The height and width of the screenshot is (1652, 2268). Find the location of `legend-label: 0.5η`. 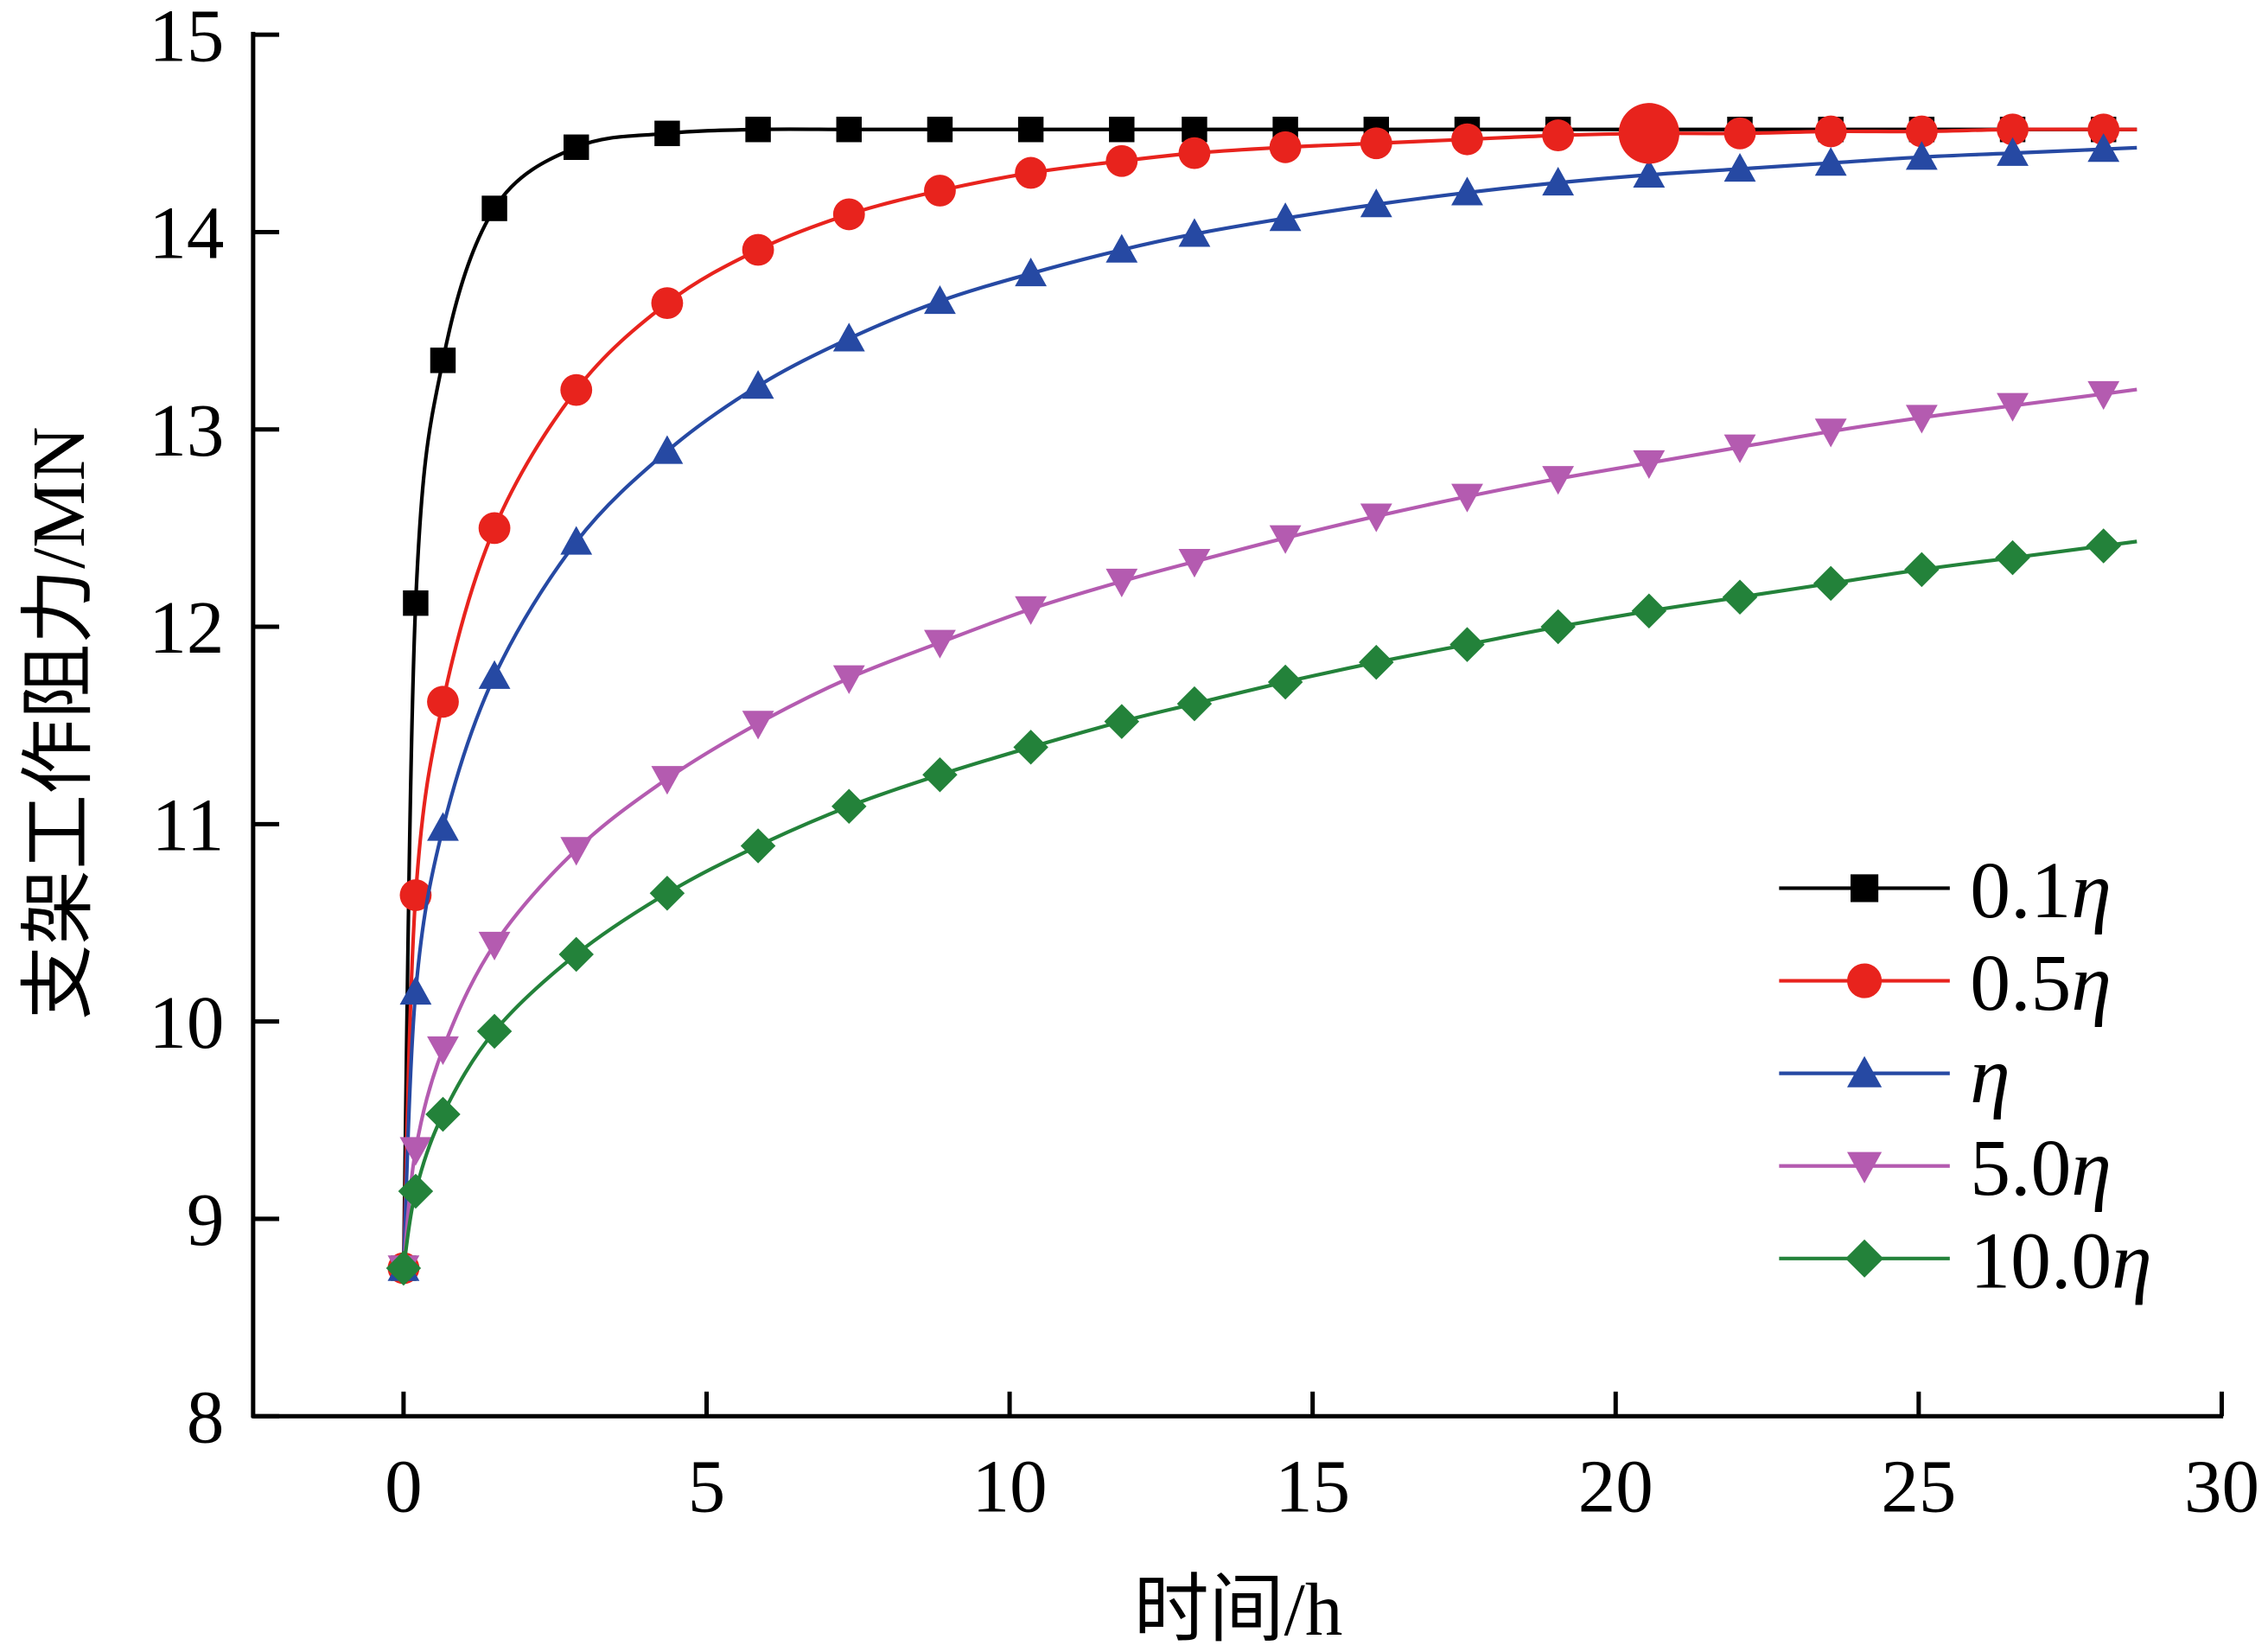

legend-label: 0.5η is located at coordinates (2041, 983).